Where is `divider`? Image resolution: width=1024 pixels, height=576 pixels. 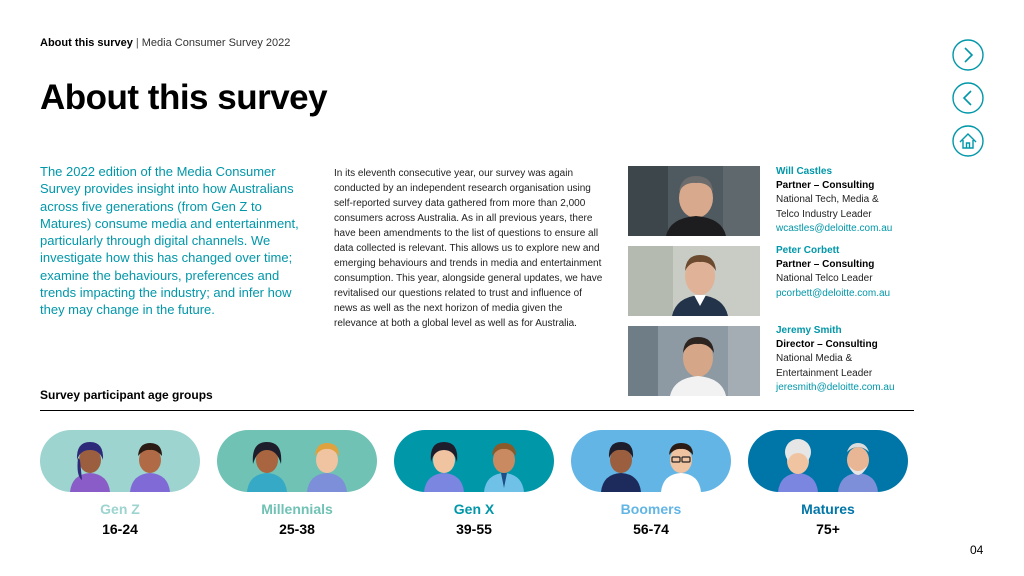 divider is located at coordinates (477, 410).